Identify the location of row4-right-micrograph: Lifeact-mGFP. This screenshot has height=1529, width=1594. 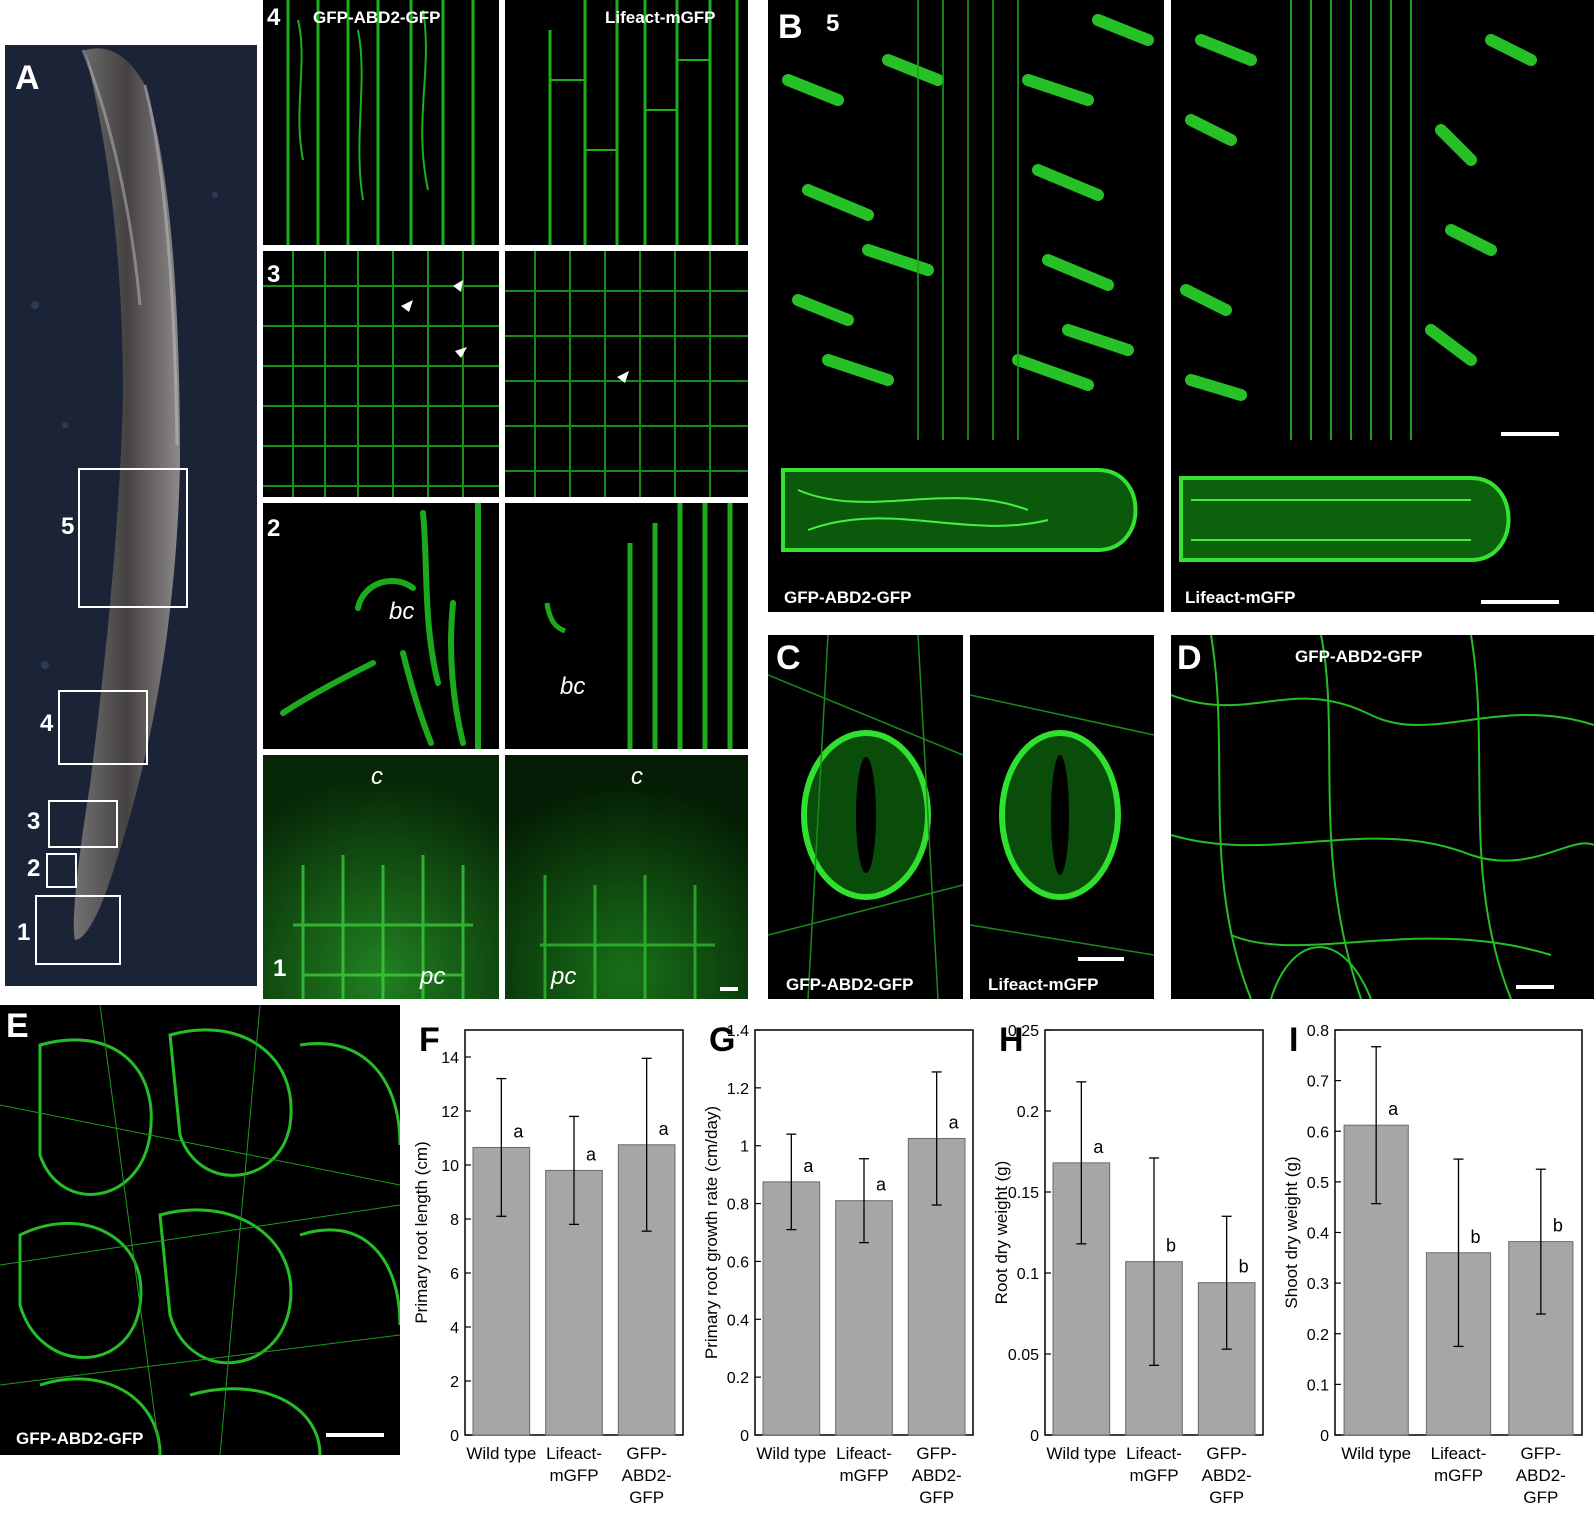
(626, 122).